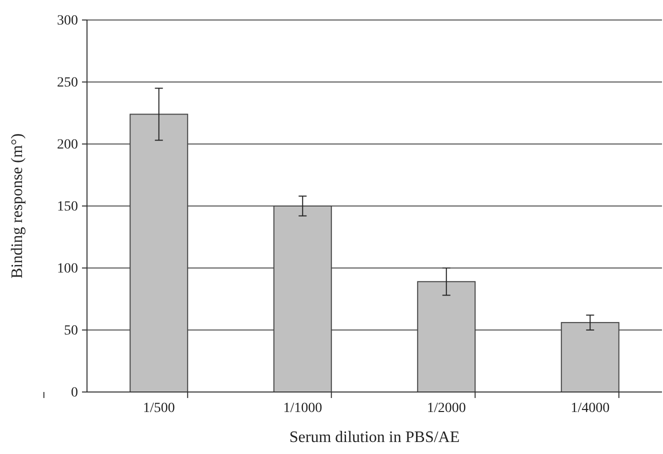 The width and height of the screenshot is (663, 454). What do you see at coordinates (67, 268) in the screenshot?
I see `y-tick-label: 100` at bounding box center [67, 268].